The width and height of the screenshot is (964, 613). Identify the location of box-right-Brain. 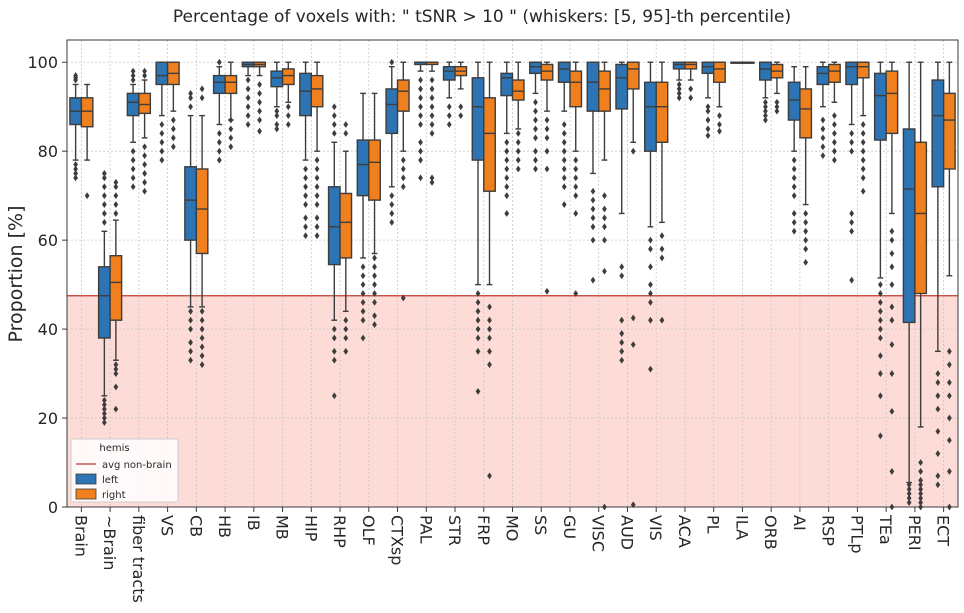
(87, 141).